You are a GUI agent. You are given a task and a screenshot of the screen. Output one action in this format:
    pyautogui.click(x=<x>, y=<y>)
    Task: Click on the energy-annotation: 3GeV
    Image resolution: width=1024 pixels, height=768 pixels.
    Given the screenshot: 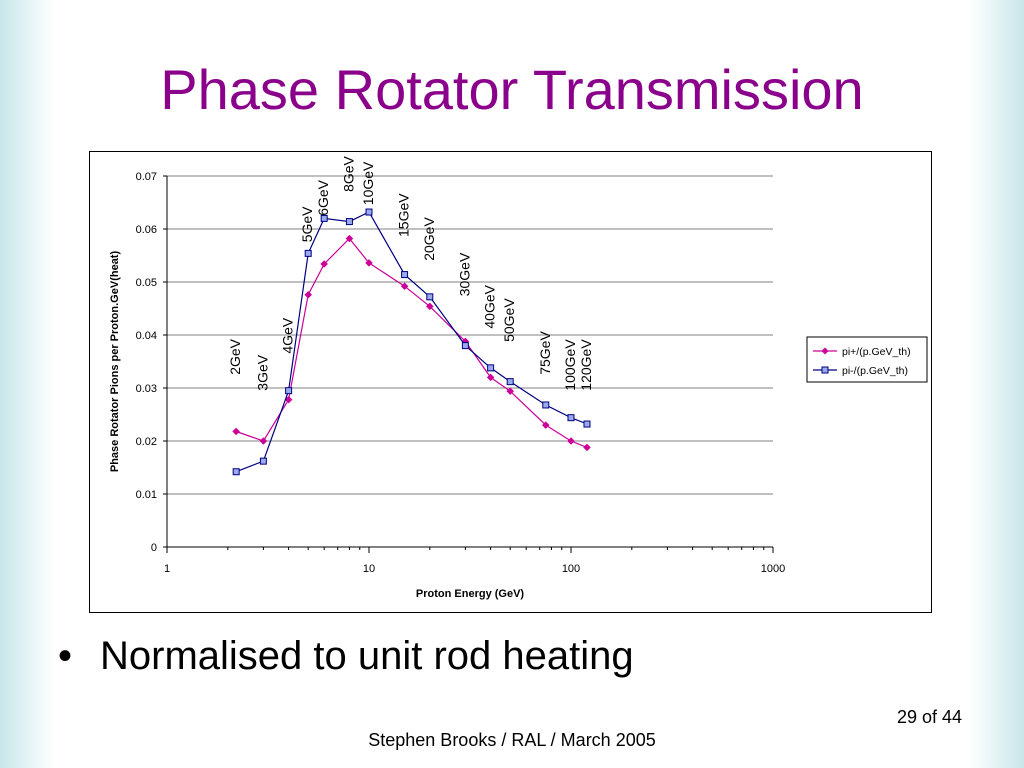 What is the action you would take?
    pyautogui.click(x=262, y=372)
    